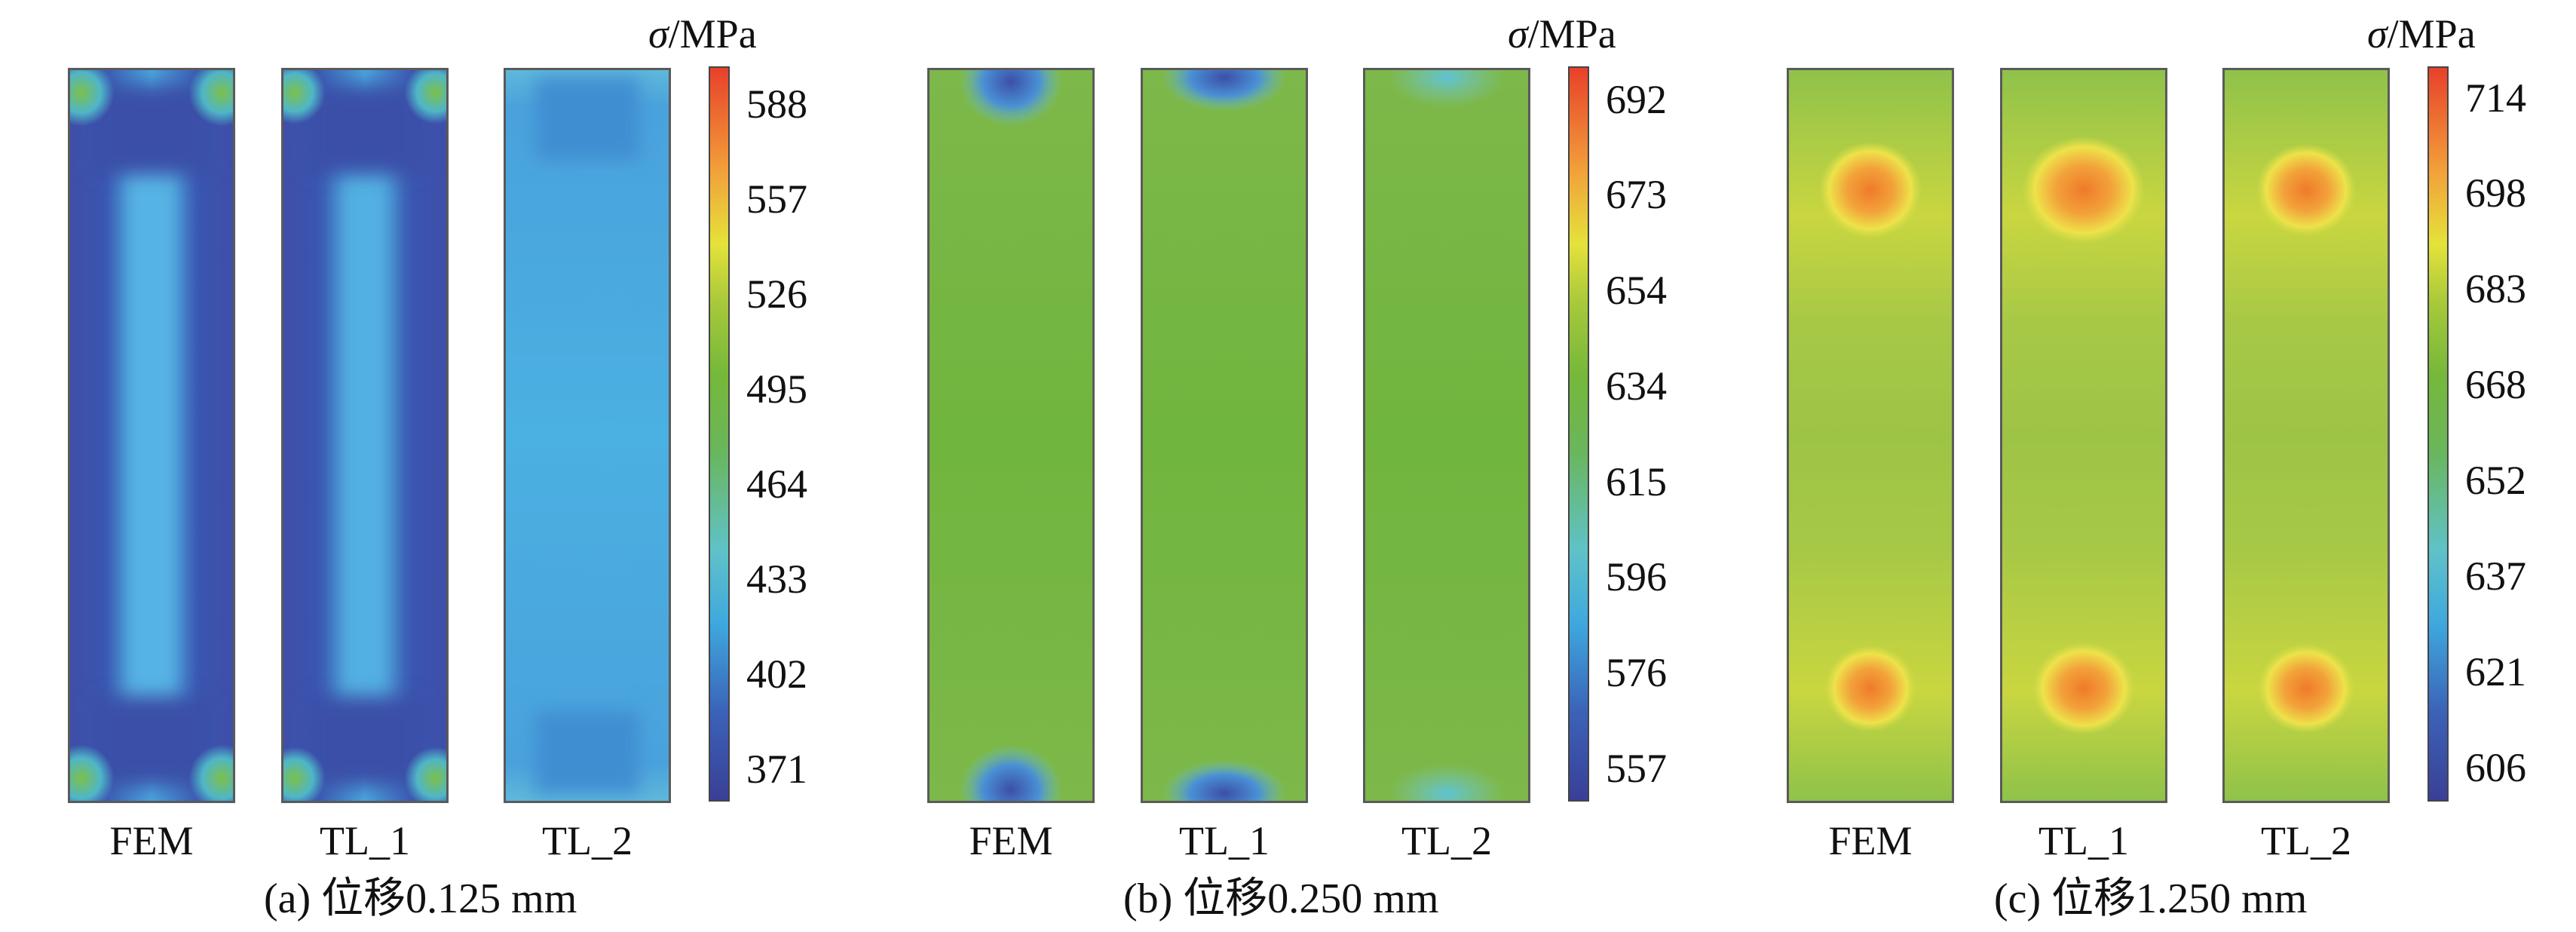 The width and height of the screenshot is (2576, 932). I want to click on heatmap-b-tl2, so click(1446, 436).